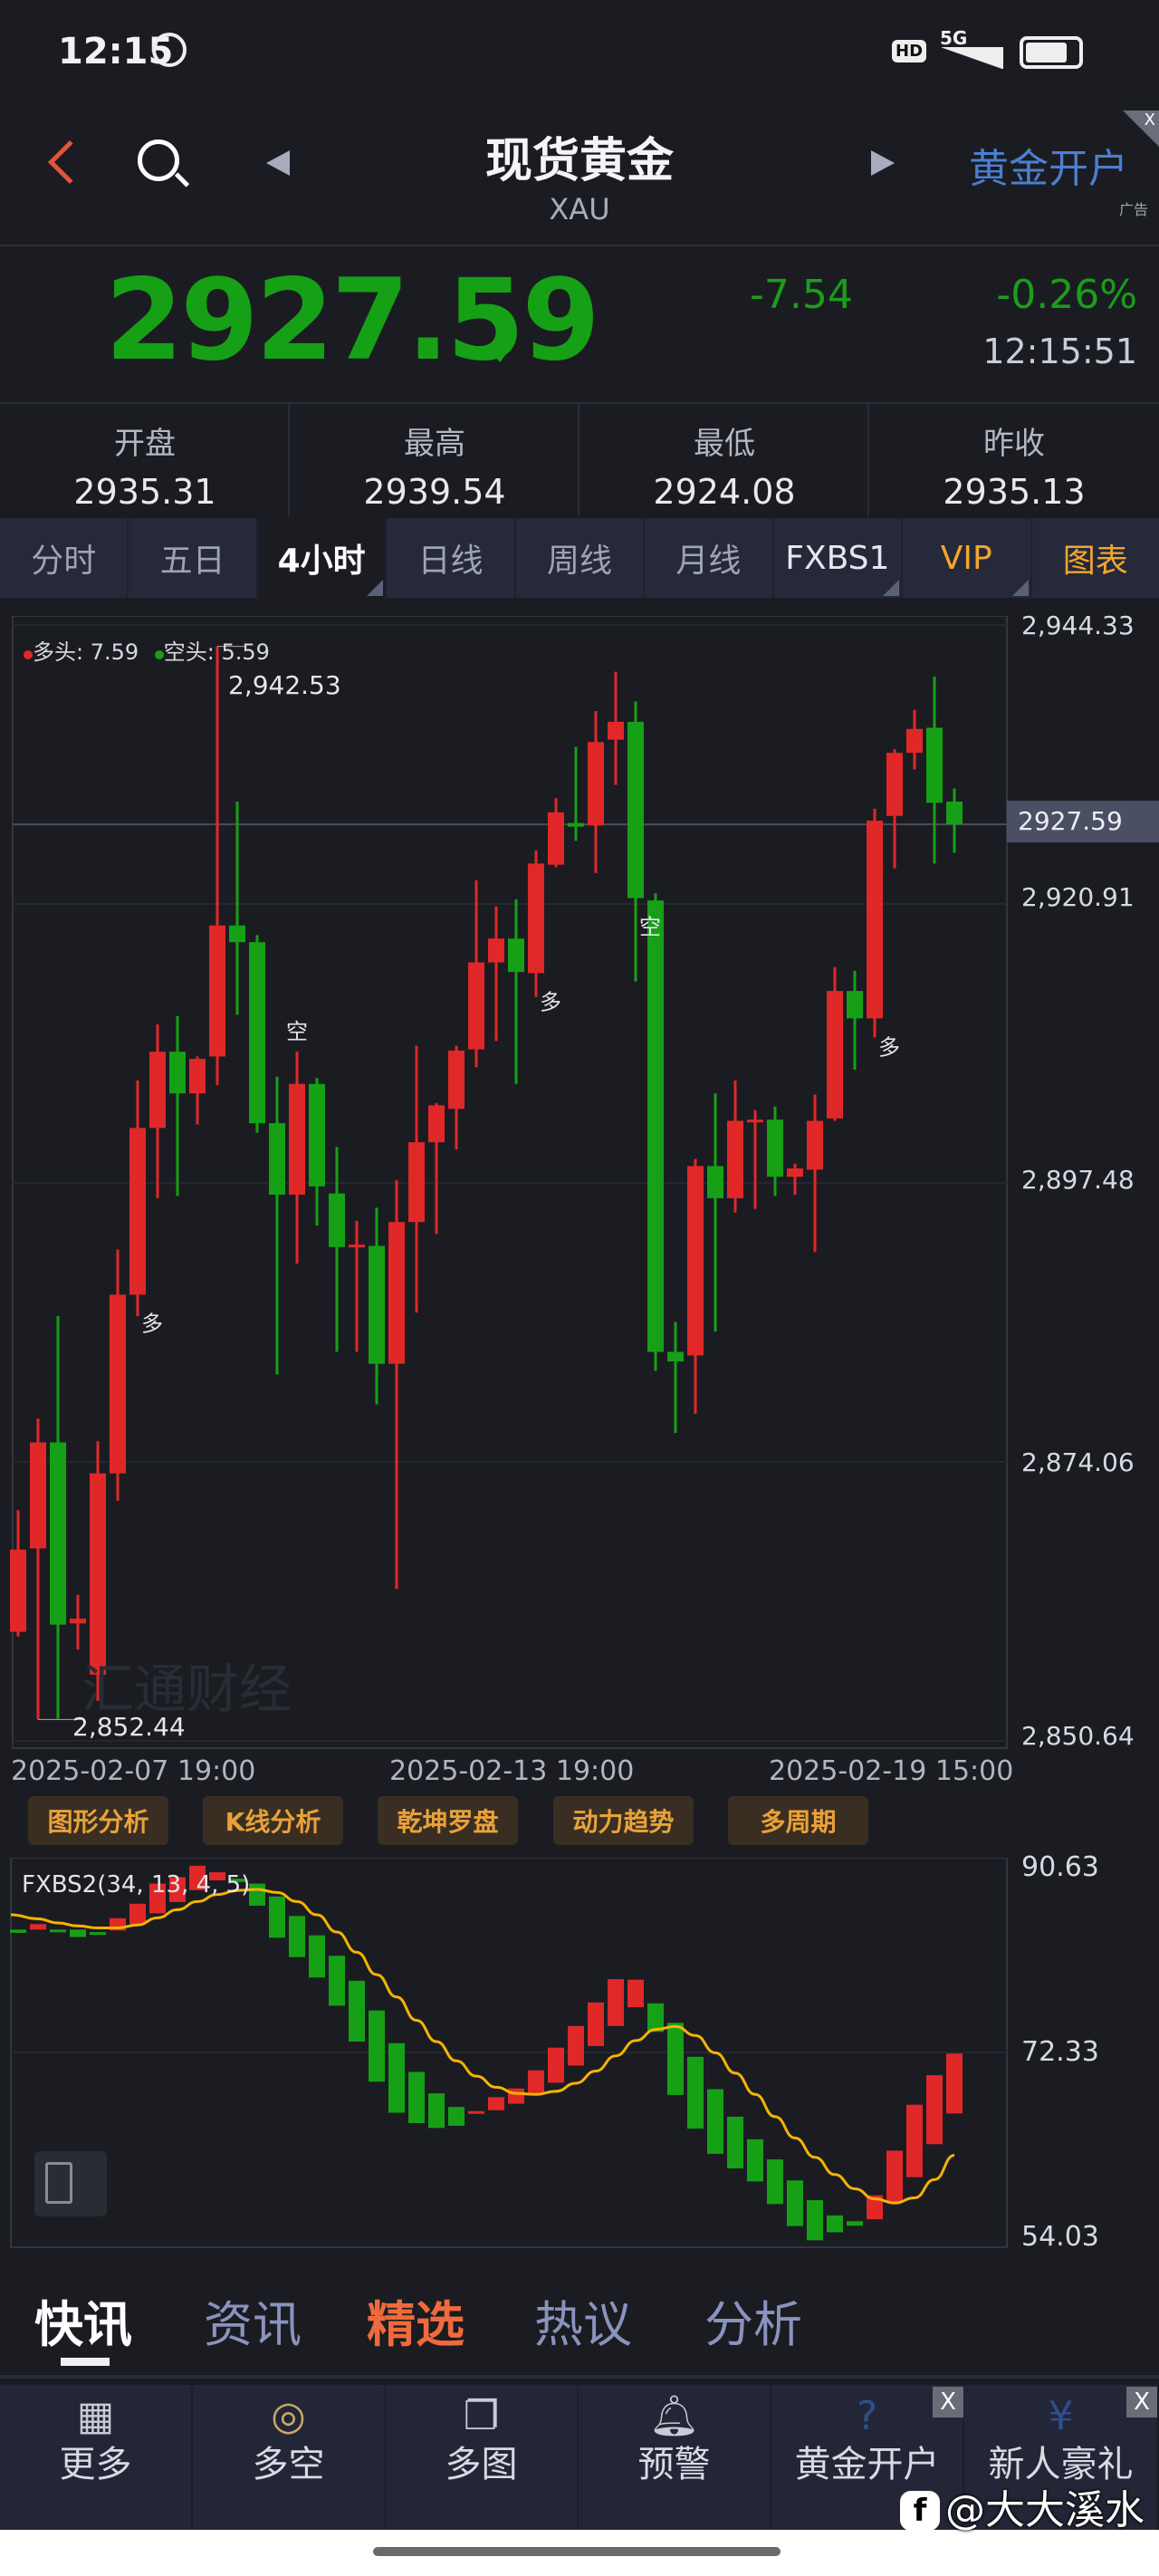  Describe the element at coordinates (145, 492) in the screenshot. I see `stat-value: 2935.31` at that location.